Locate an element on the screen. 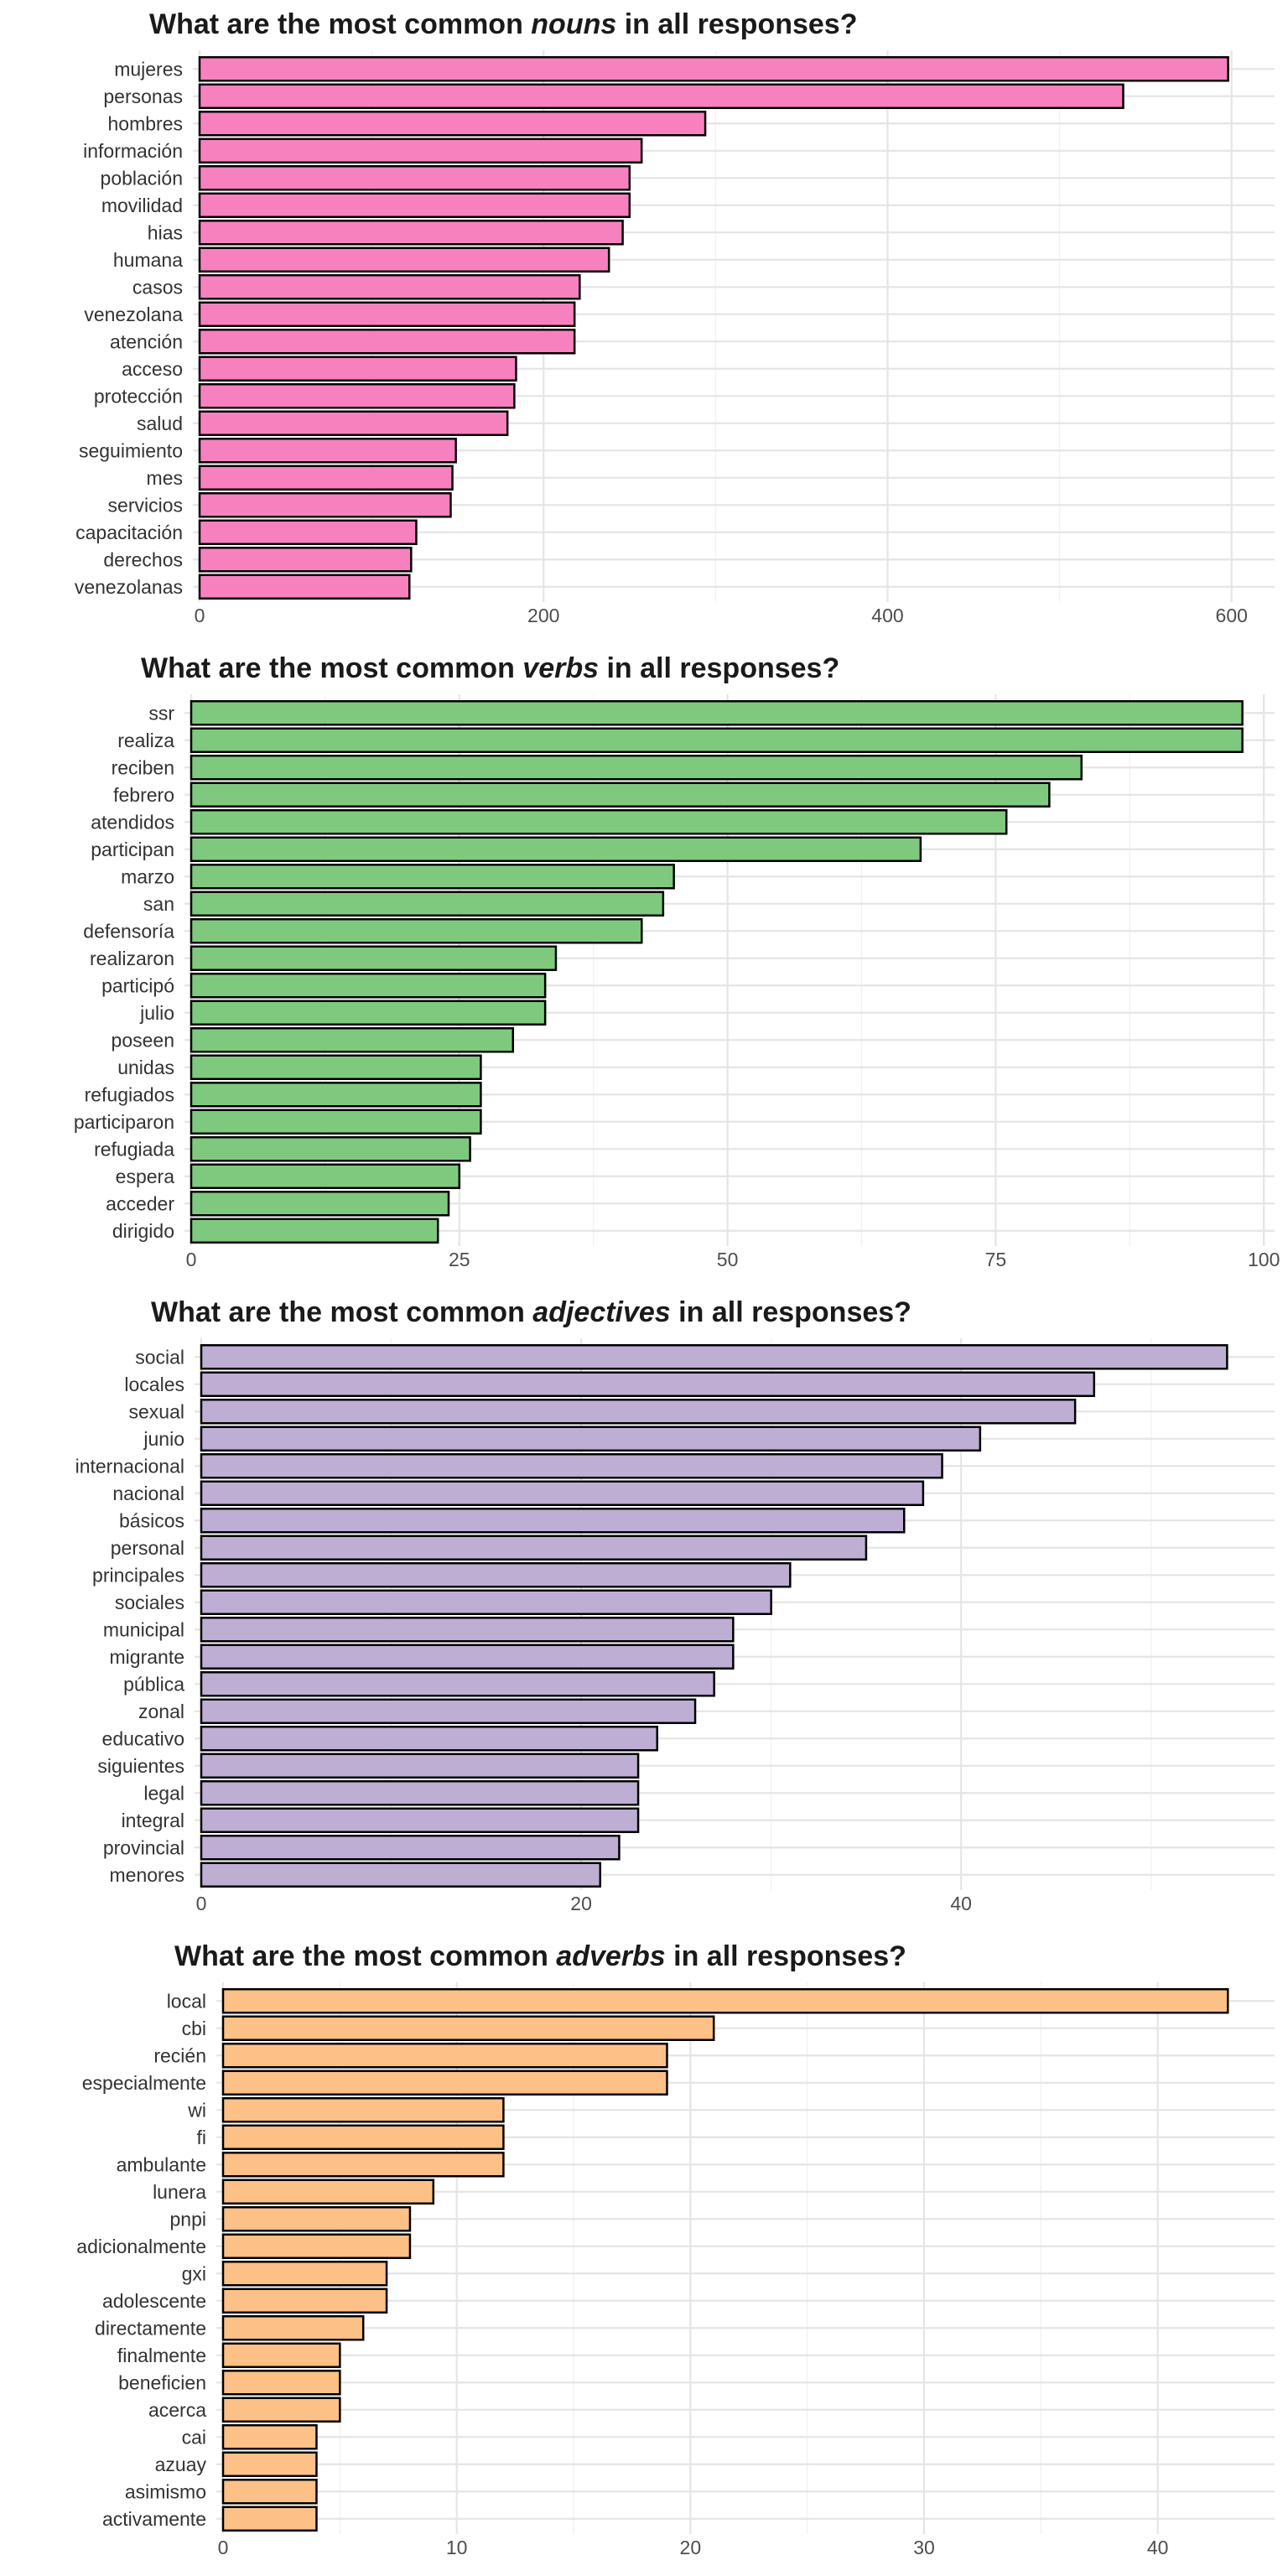  category-label: mujeres is located at coordinates (148, 69).